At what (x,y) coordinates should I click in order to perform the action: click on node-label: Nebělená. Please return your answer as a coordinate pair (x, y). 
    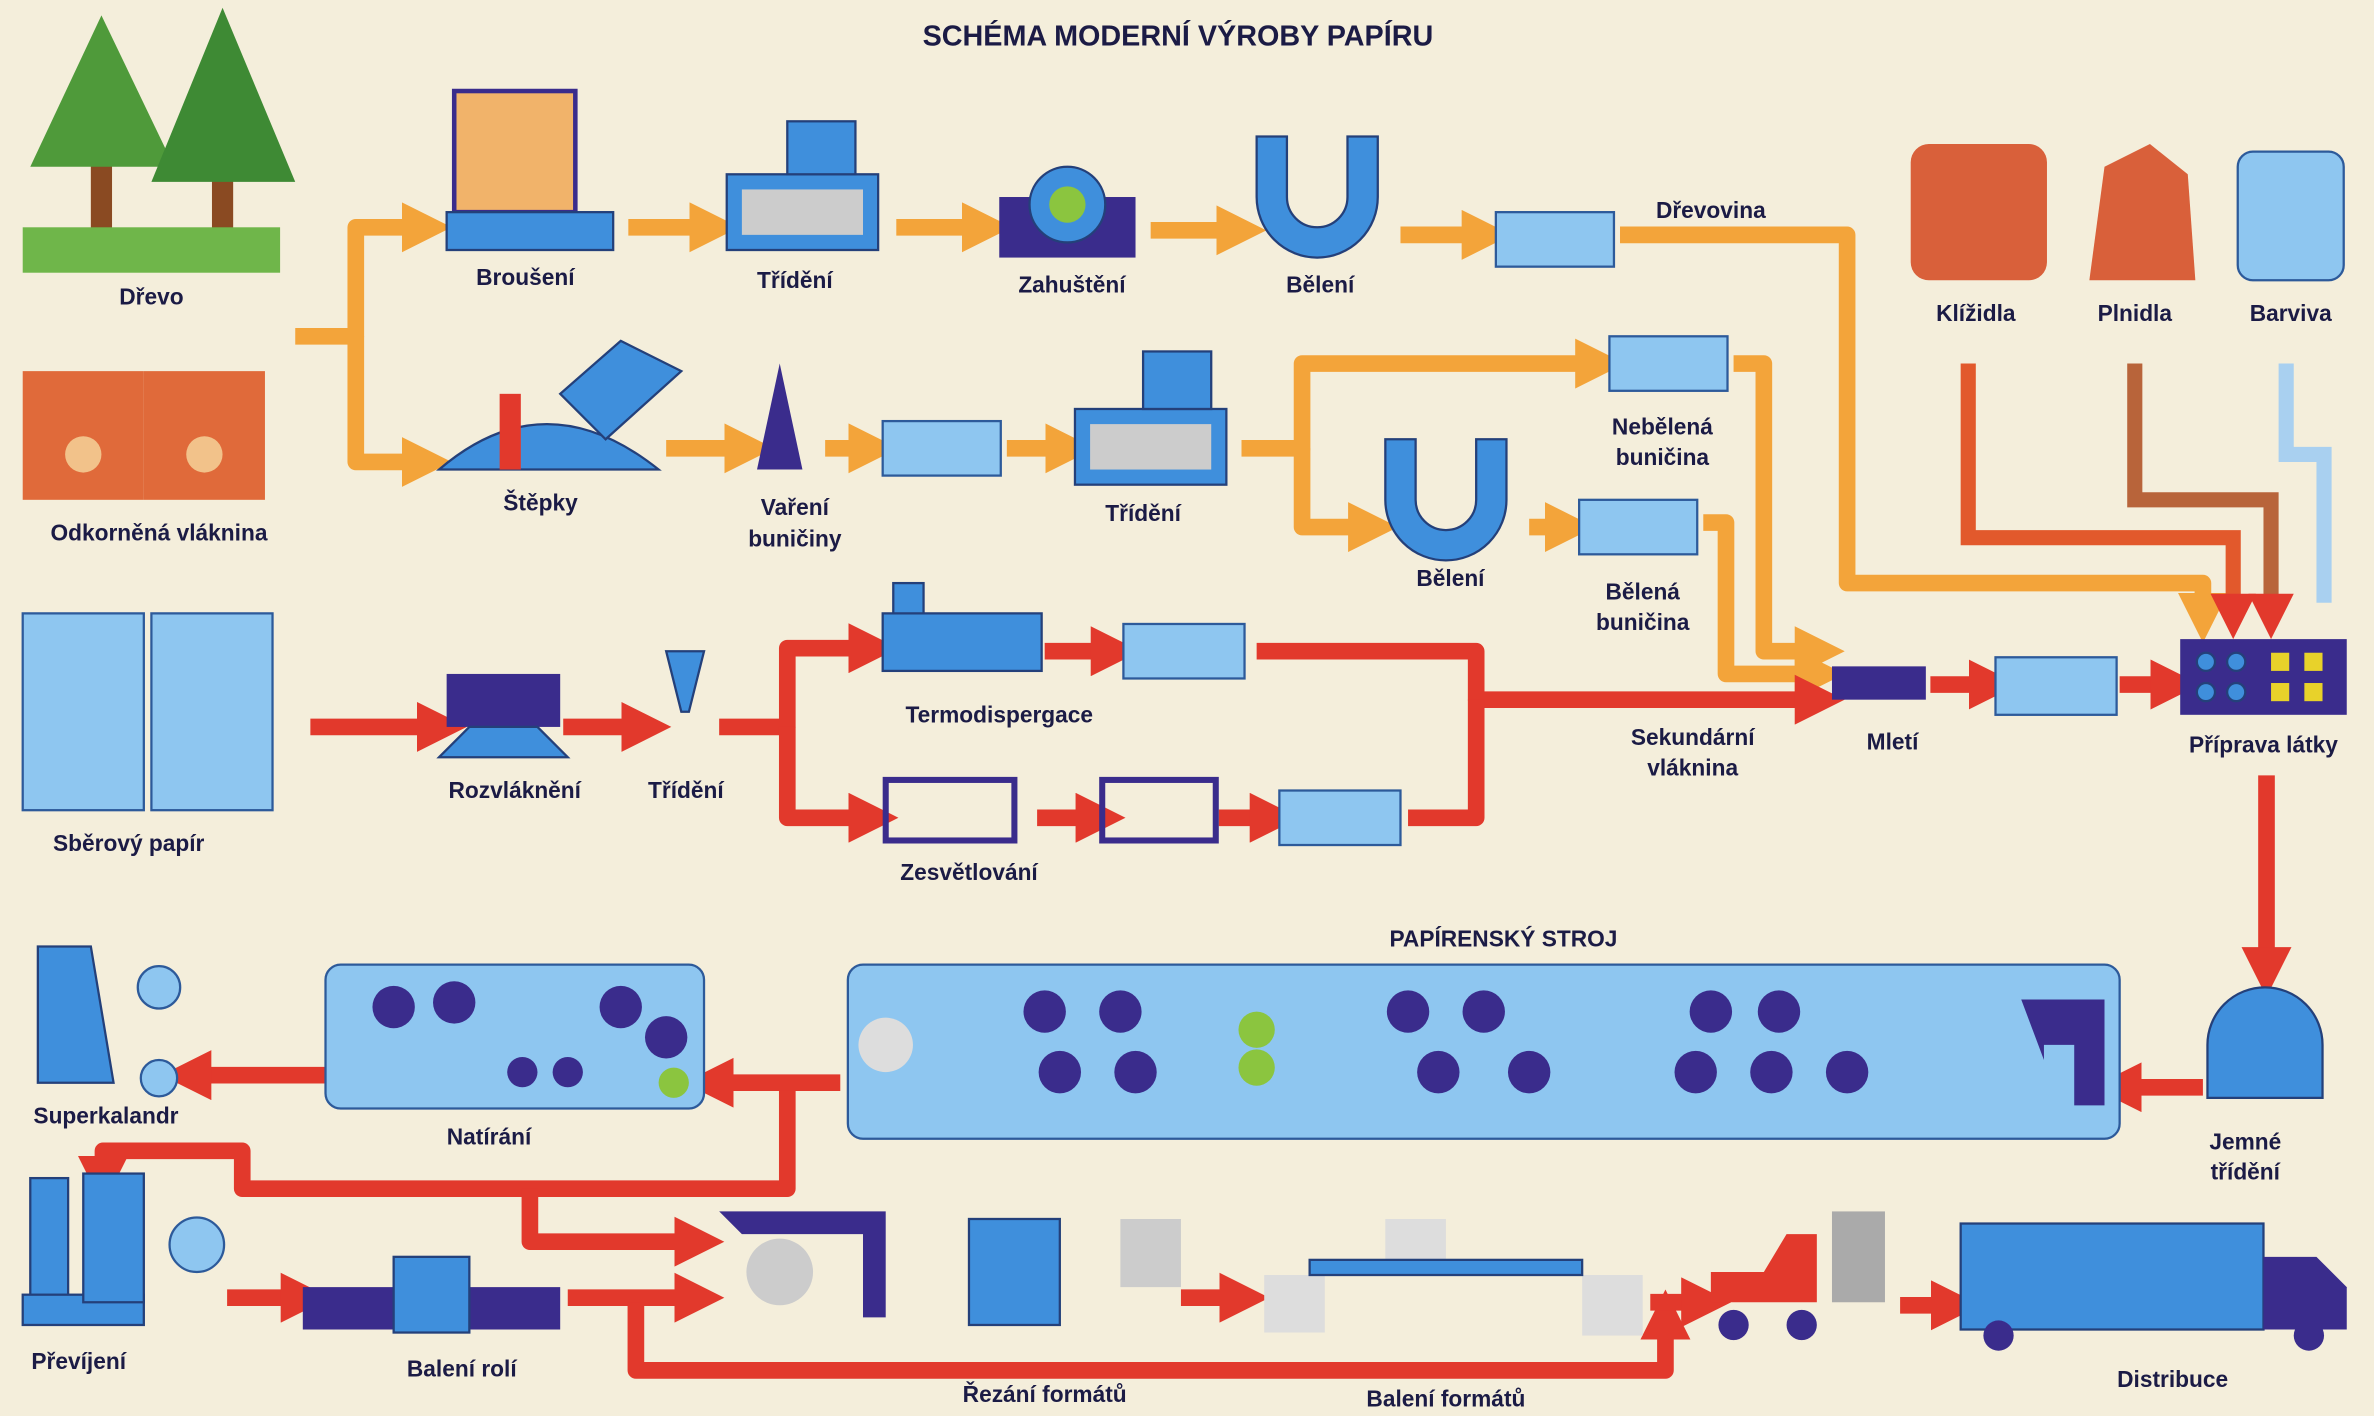
    Looking at the image, I should click on (1662, 427).